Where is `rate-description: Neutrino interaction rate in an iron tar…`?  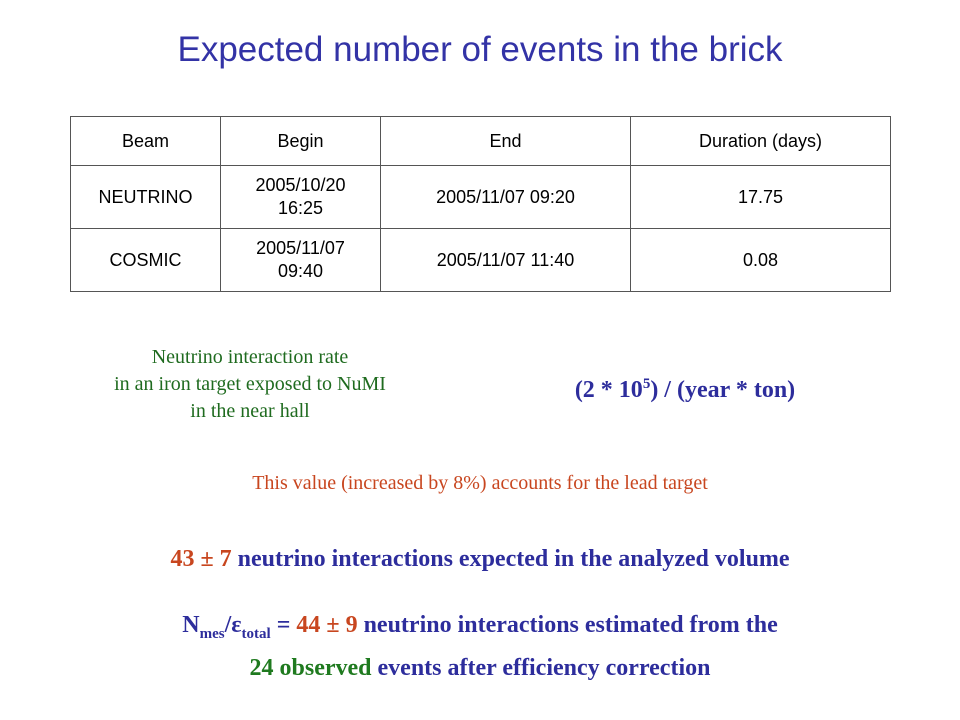 rate-description: Neutrino interaction rate in an iron tar… is located at coordinates (250, 384).